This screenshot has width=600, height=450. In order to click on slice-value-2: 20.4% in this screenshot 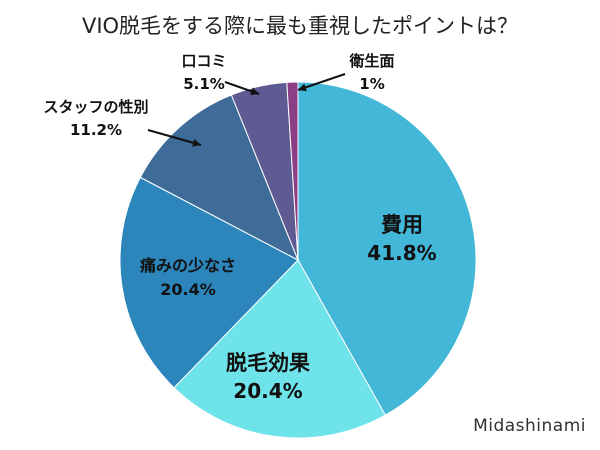, I will do `click(267, 391)`.